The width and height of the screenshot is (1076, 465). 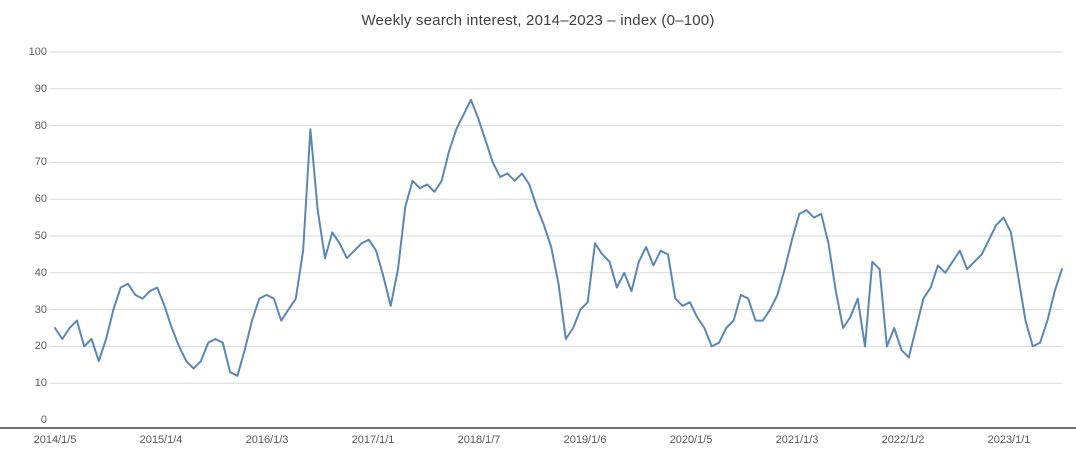 What do you see at coordinates (40, 272) in the screenshot?
I see `y-tick-label: 40` at bounding box center [40, 272].